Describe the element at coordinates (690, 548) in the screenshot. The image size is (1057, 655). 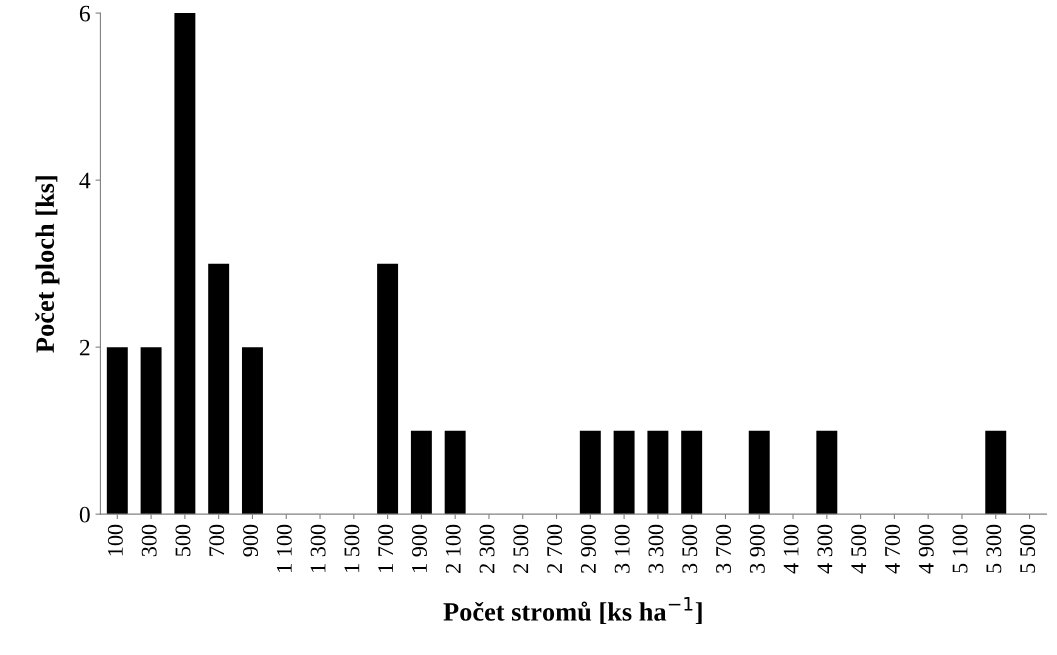
I see `x-tick-label: 3 500` at that location.